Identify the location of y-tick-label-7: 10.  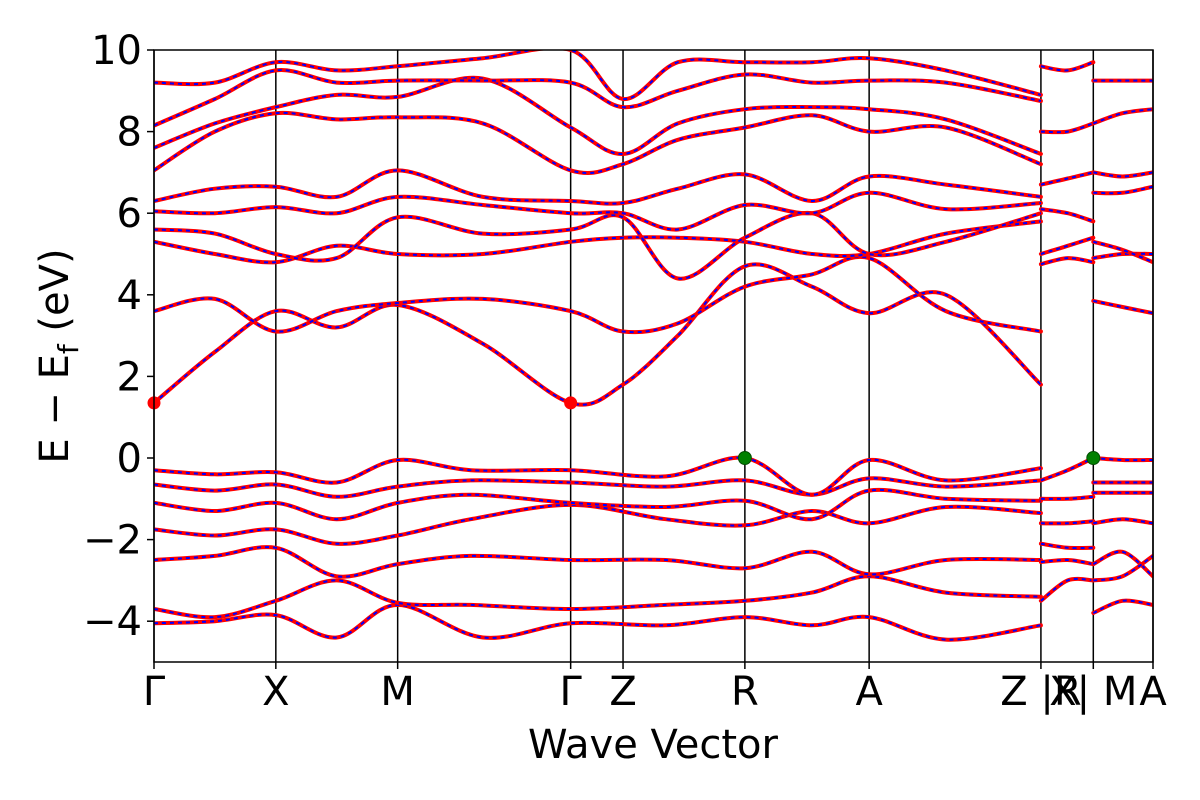
(116, 51).